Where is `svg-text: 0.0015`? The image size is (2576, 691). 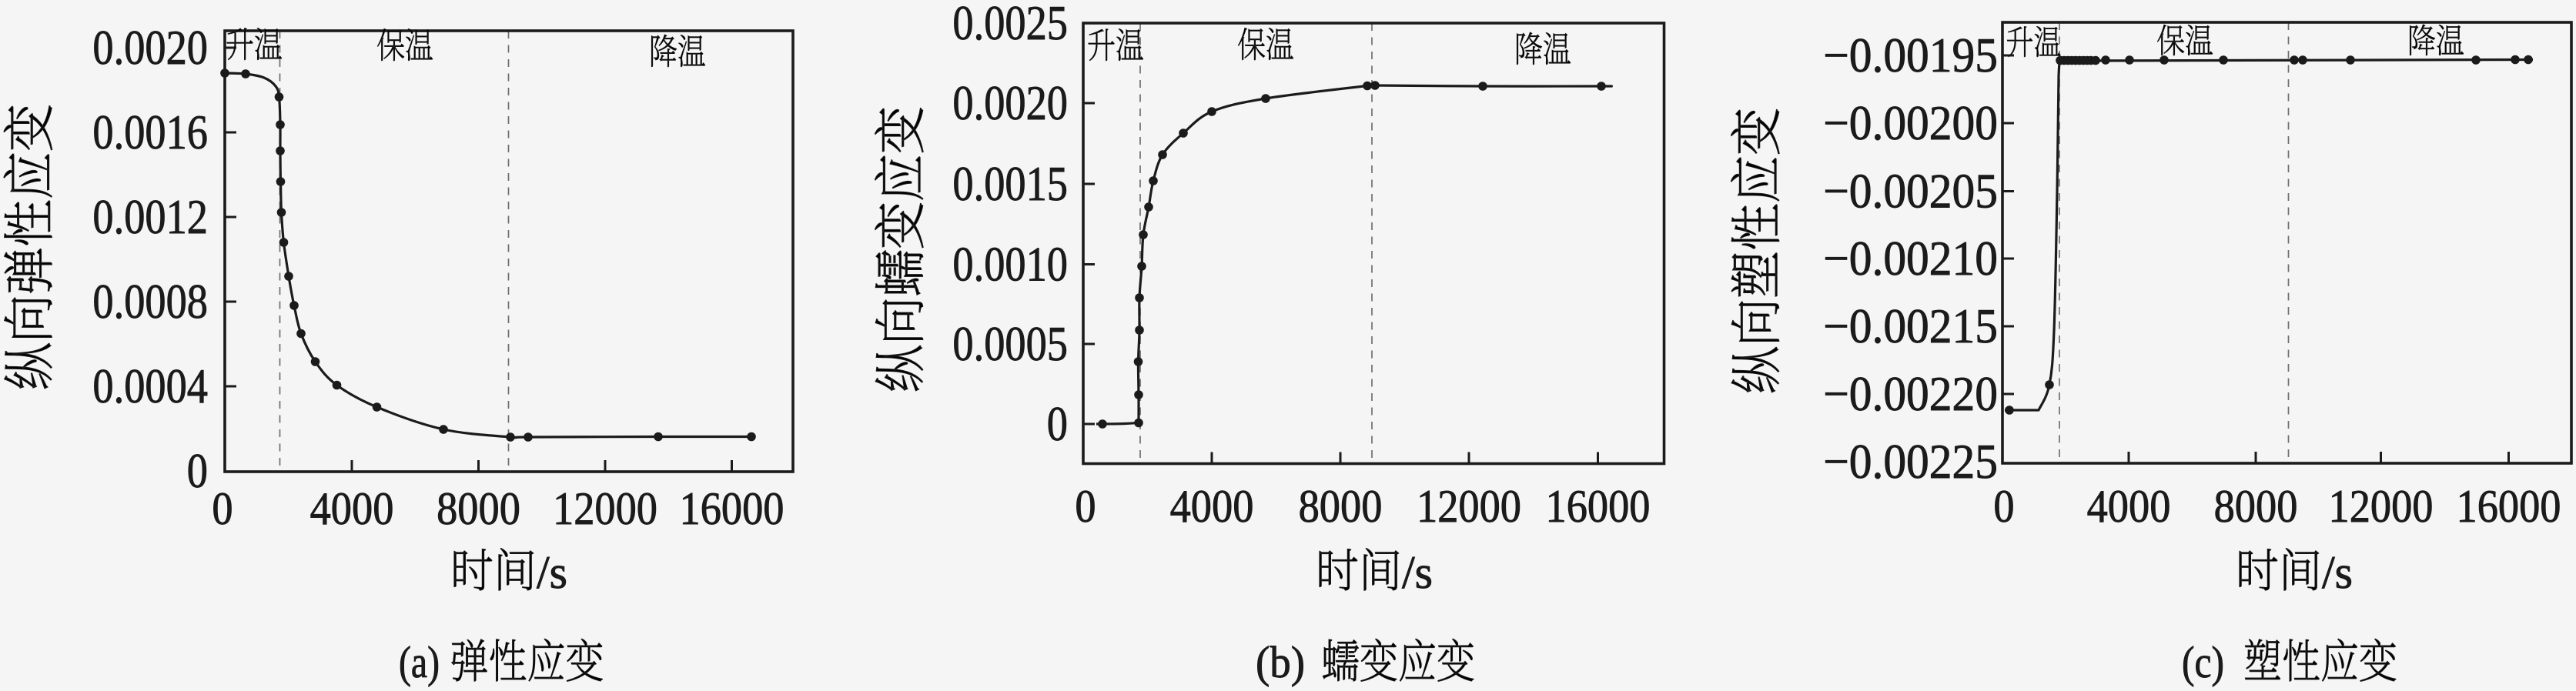
svg-text: 0.0015 is located at coordinates (1010, 183).